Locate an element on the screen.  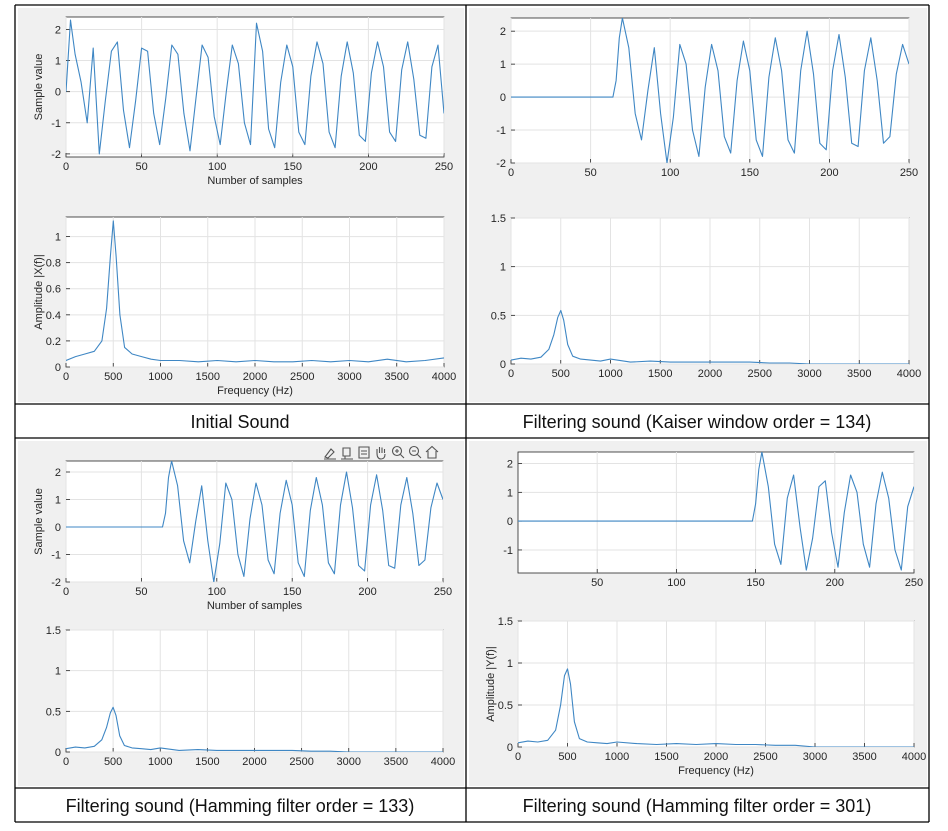
zoom-in-icon is located at coordinates (398, 452).